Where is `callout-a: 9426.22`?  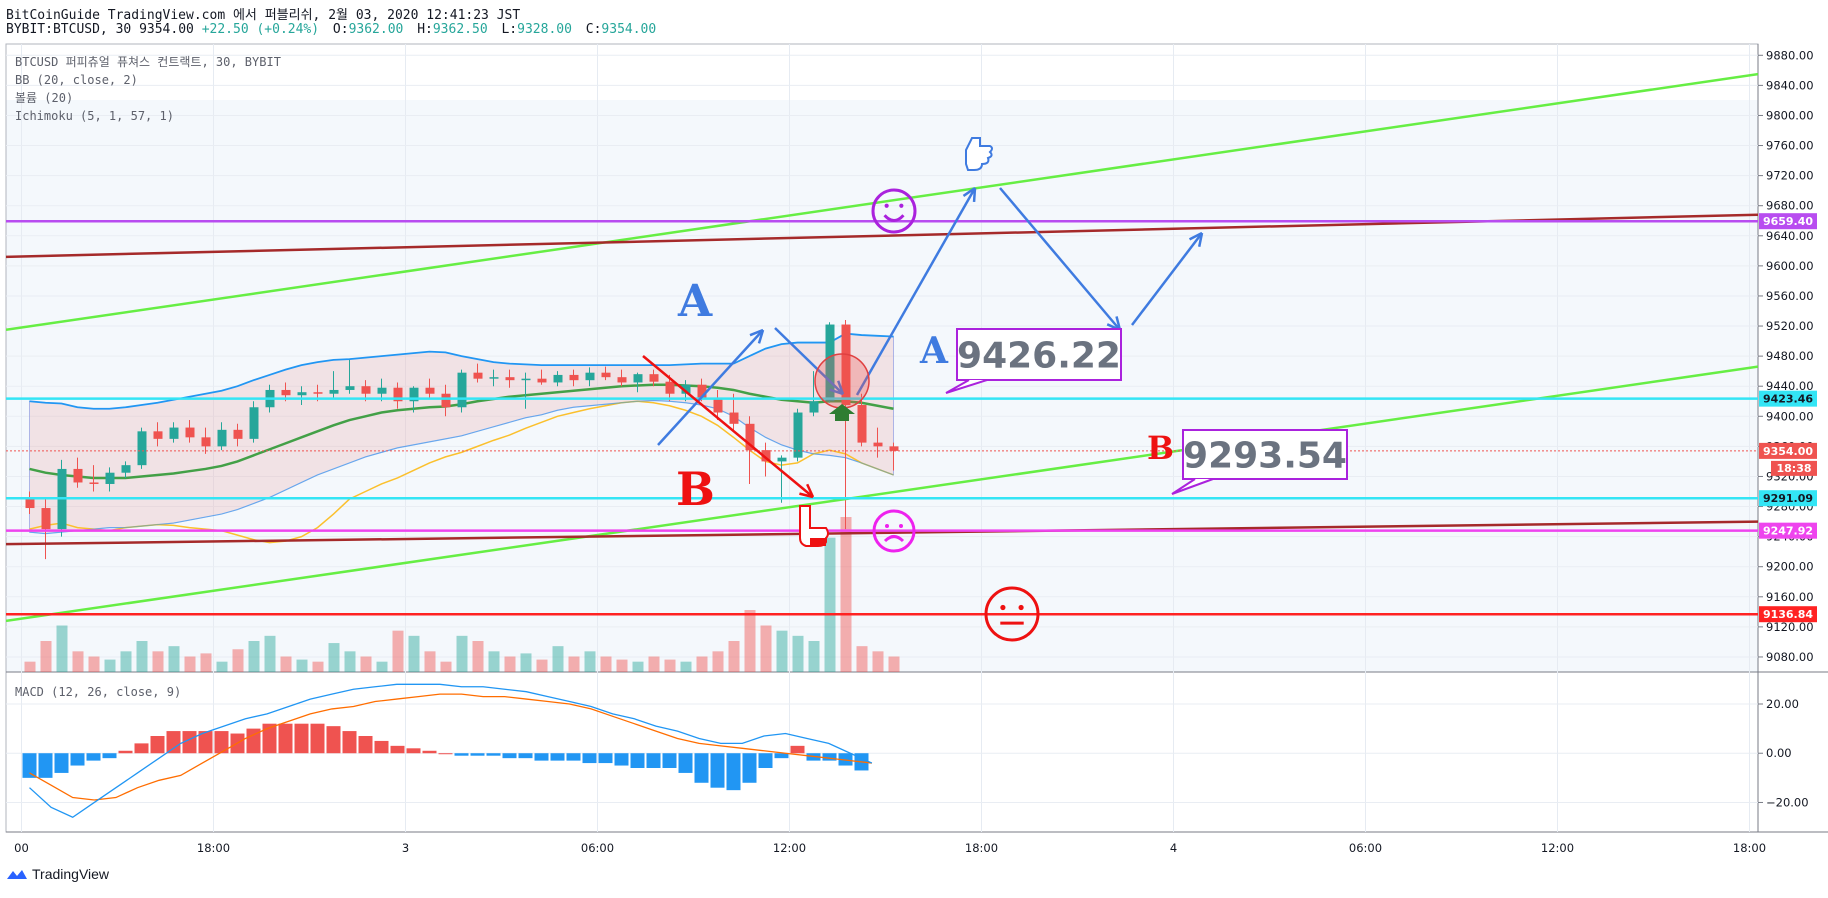
callout-a: 9426.22 is located at coordinates (1033, 361).